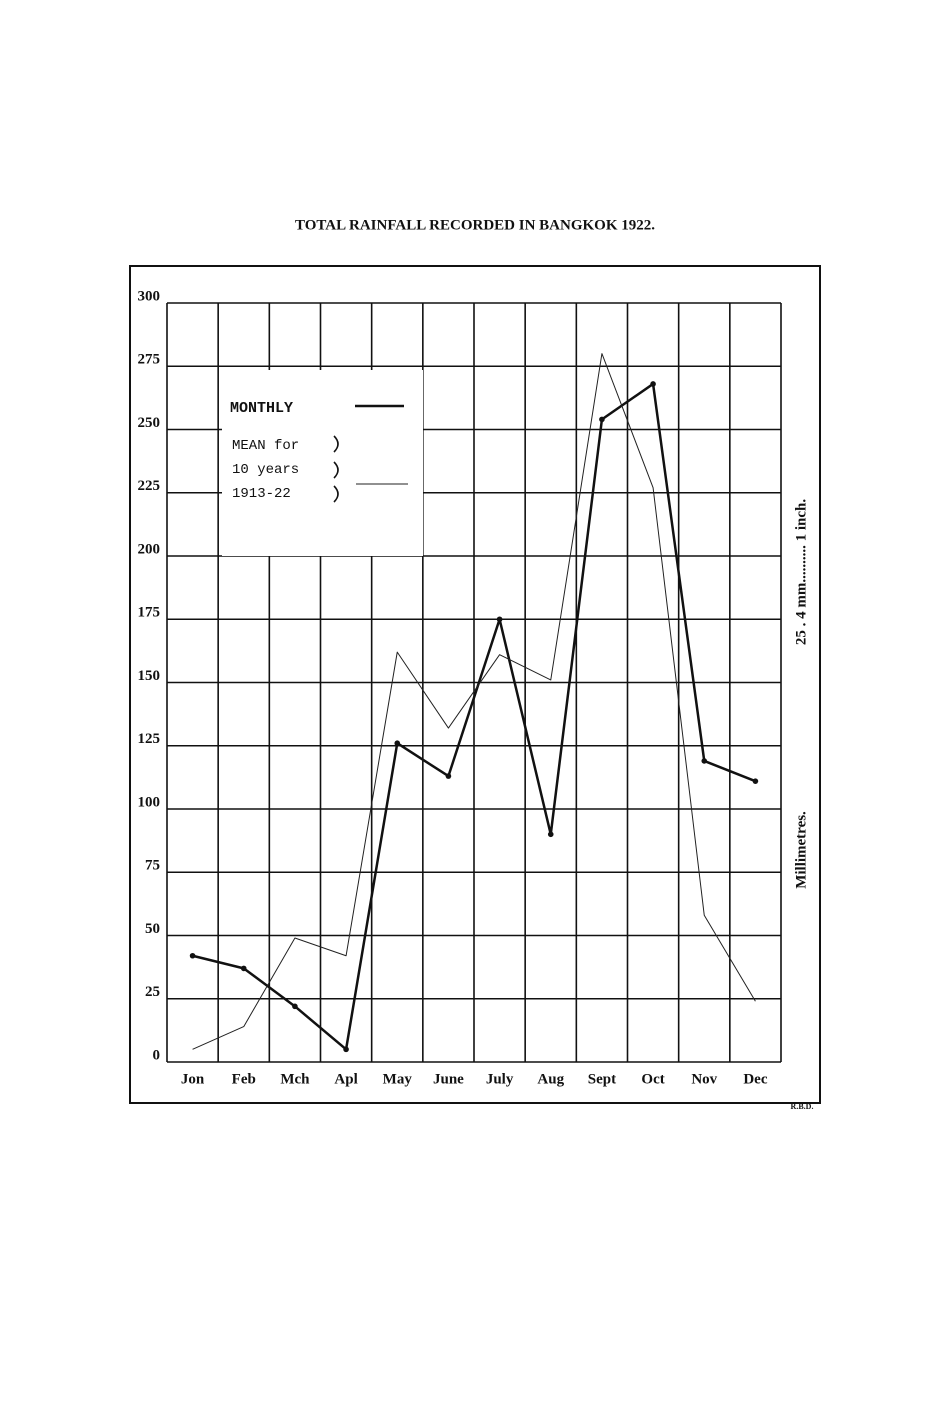  I want to click on x-tick-label: Apl, so click(345, 1079).